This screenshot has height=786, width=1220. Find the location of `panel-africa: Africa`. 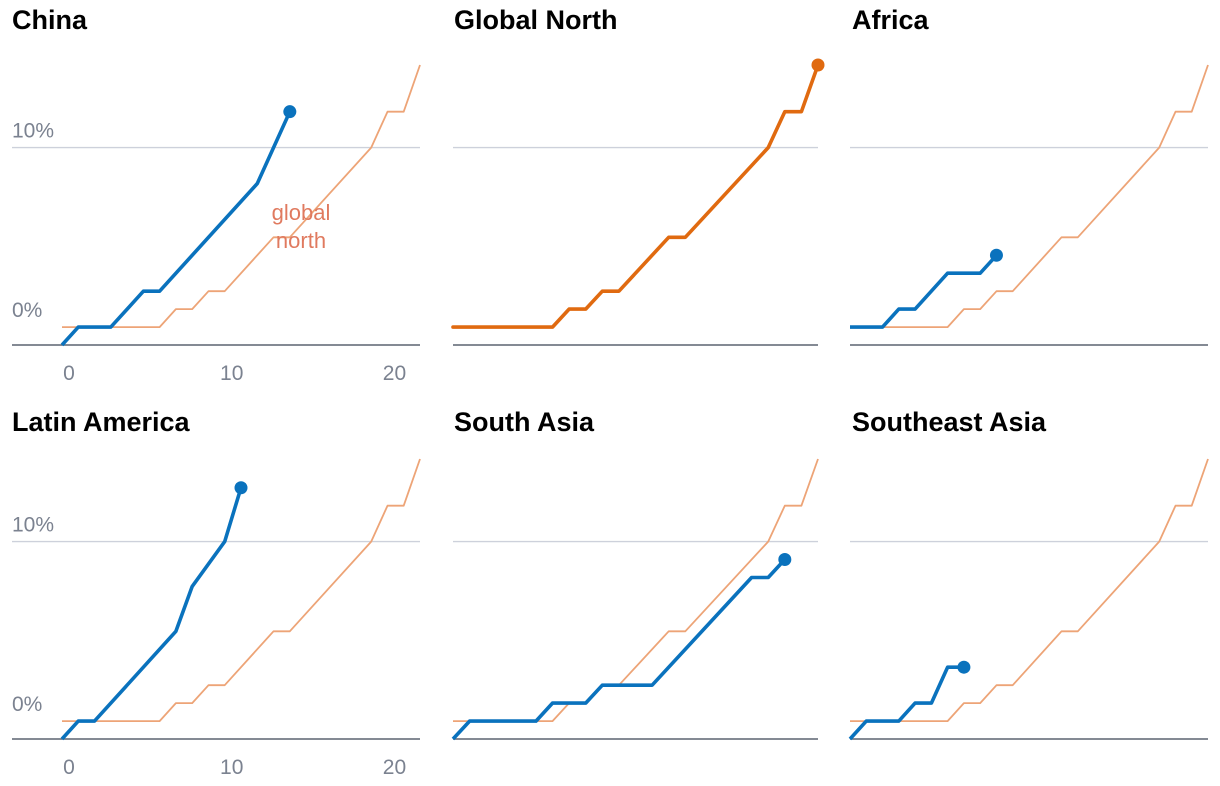

panel-africa: Africa is located at coordinates (1029, 175).